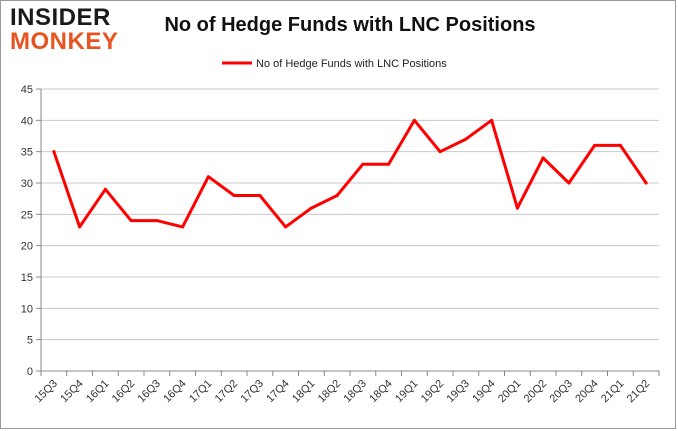 The width and height of the screenshot is (678, 431). I want to click on y-tick-label: 5, so click(30, 341).